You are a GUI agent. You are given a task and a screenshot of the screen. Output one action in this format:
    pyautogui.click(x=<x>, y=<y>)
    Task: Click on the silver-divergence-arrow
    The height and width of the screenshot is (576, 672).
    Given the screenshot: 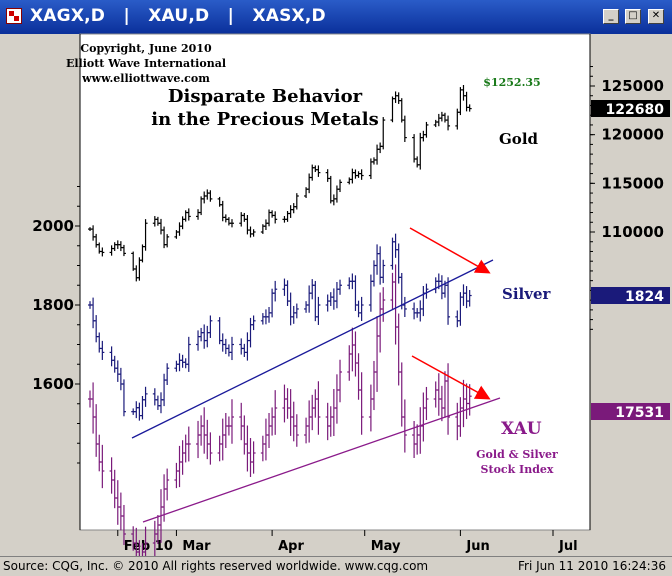 What is the action you would take?
    pyautogui.click(x=450, y=250)
    